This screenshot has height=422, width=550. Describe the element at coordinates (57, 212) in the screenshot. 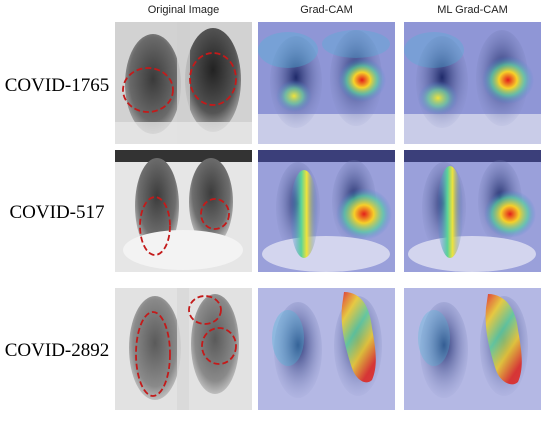

I see `row-label-covid-517: COVID-517` at that location.